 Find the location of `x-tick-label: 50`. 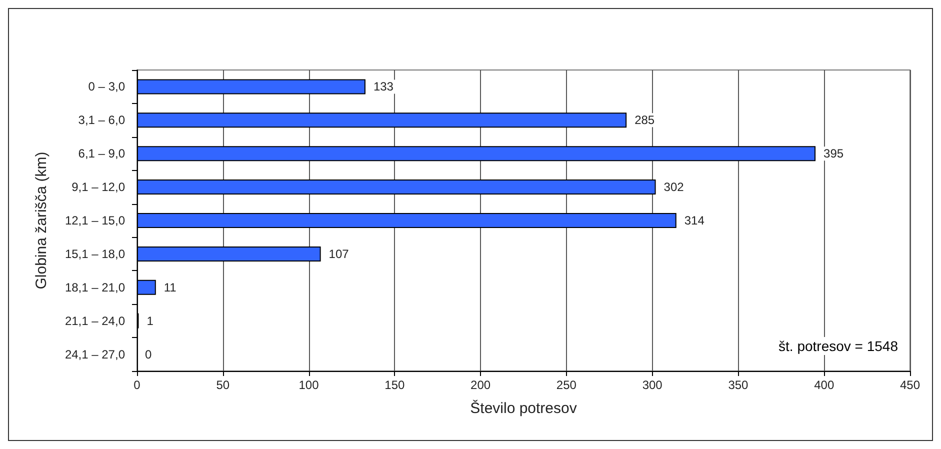

x-tick-label: 50 is located at coordinates (223, 385).